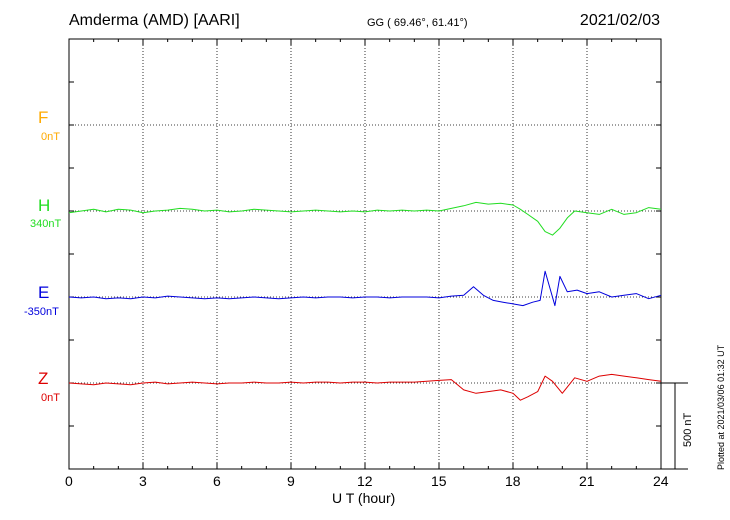 This screenshot has height=520, width=730. What do you see at coordinates (365, 387) in the screenshot?
I see `trace-z` at bounding box center [365, 387].